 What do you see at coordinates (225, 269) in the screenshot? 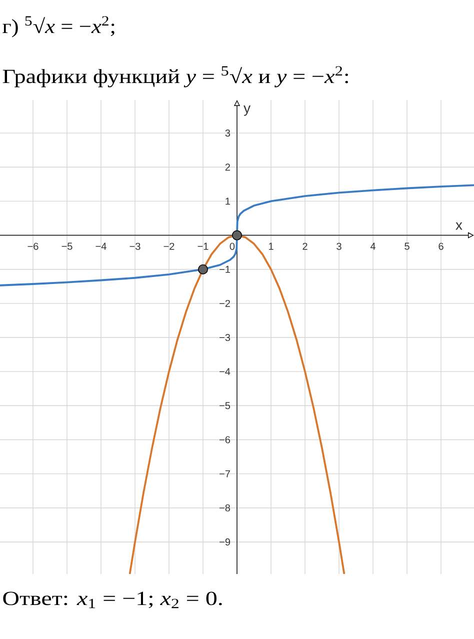
I see `y-tick-label: −1` at bounding box center [225, 269].